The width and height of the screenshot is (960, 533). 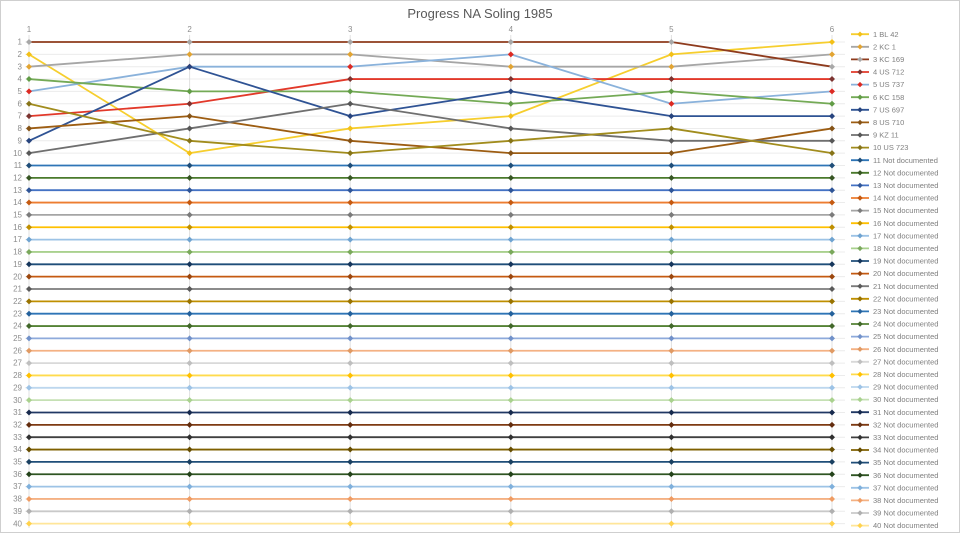 I want to click on y-axis-label: 2, so click(x=20, y=54).